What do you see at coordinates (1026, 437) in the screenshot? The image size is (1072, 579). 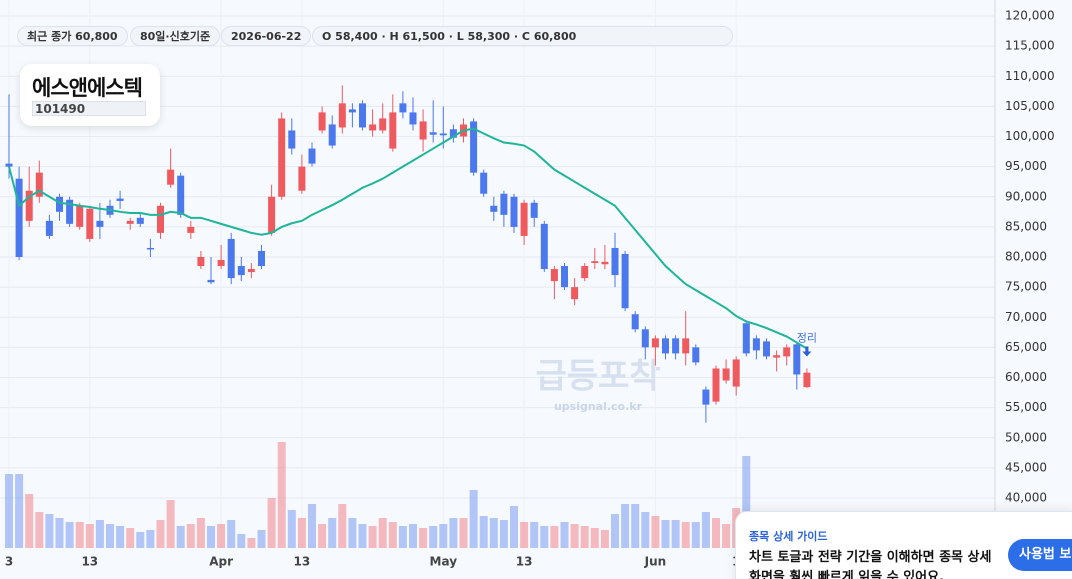 I see `y-tick-label: 50,000` at bounding box center [1026, 437].